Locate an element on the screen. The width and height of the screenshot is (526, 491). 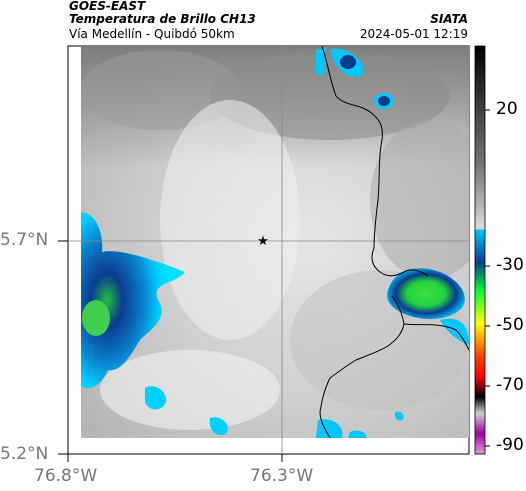
colorbar-label-m70: -70 is located at coordinates (510, 385).